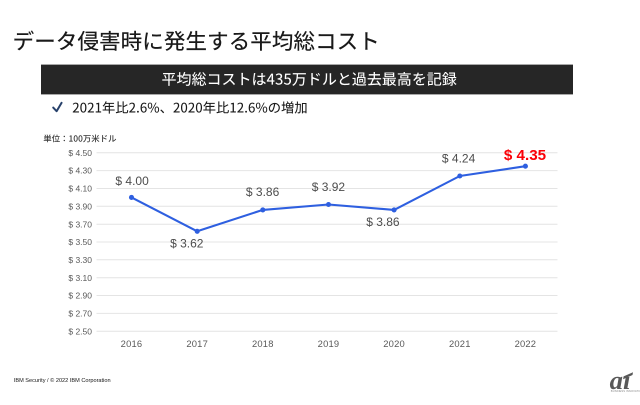  I want to click on svg-text: $ 2.50, so click(80, 331).